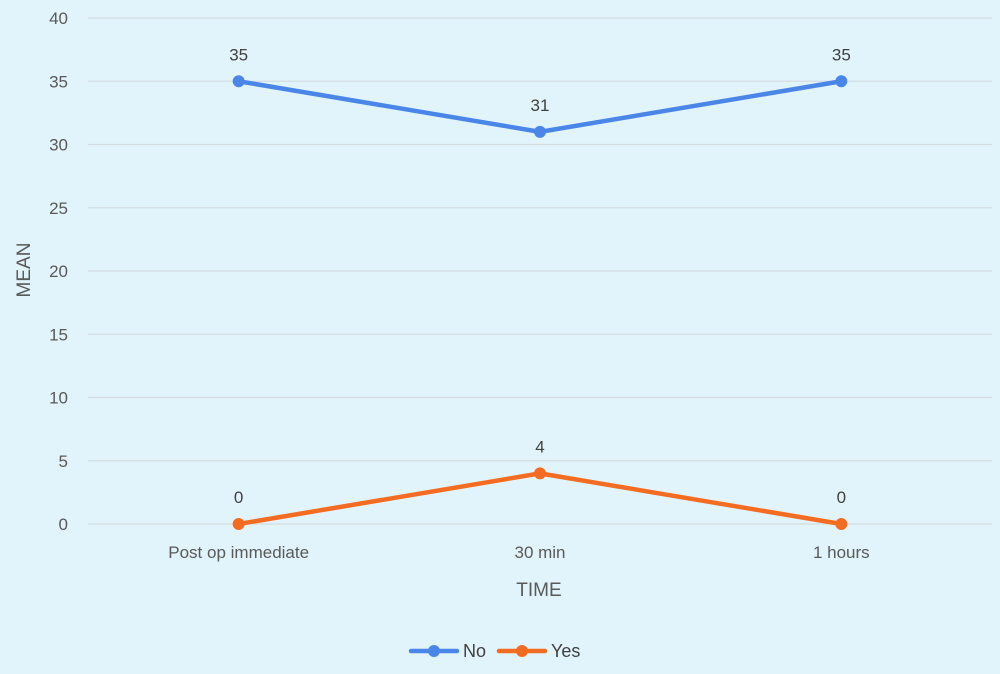  I want to click on y-axis-title: MEAN, so click(24, 270).